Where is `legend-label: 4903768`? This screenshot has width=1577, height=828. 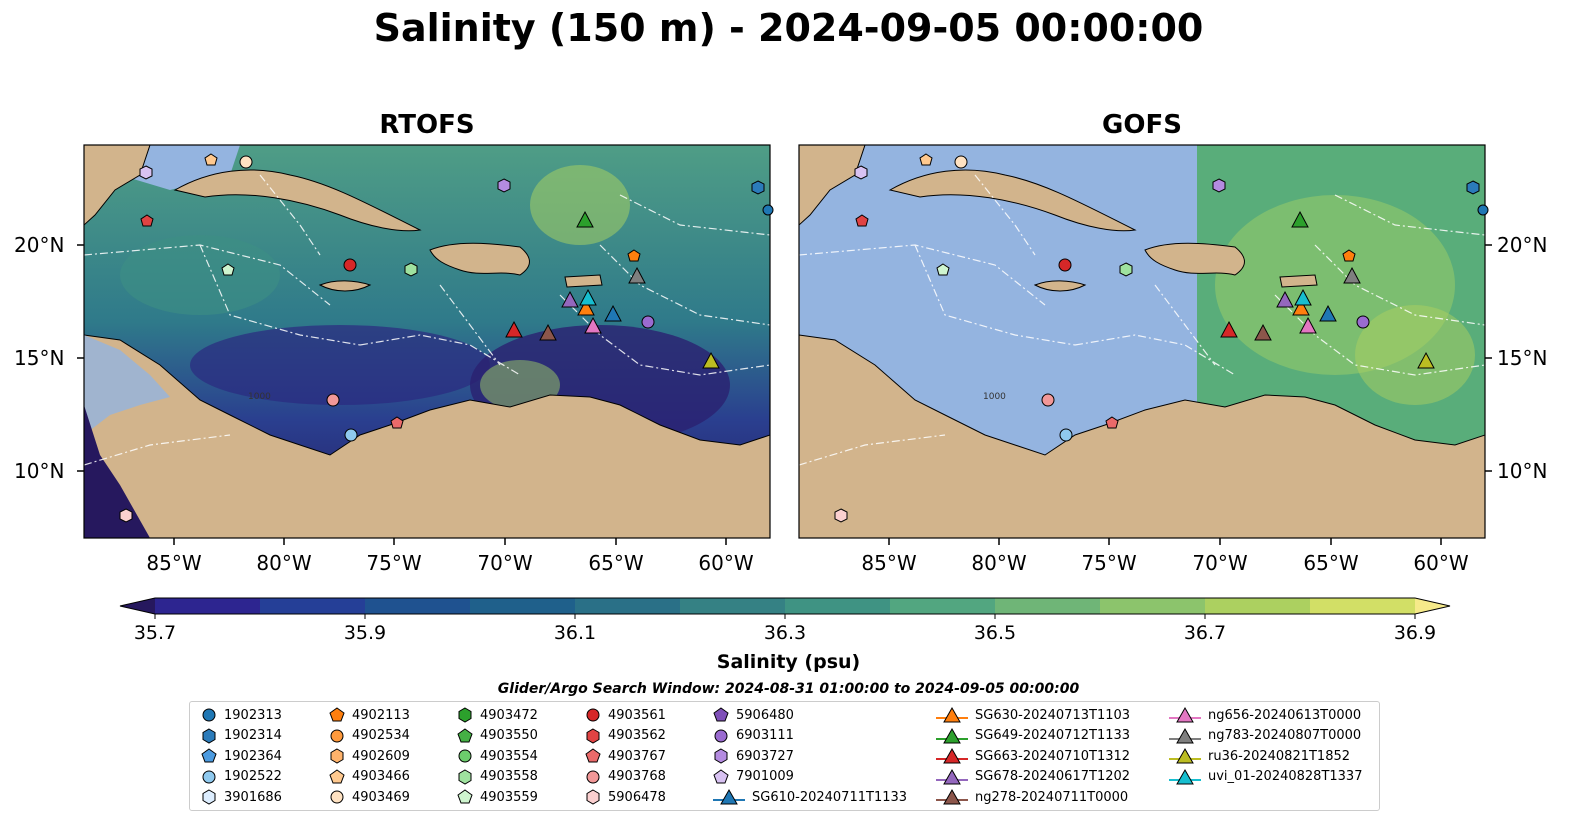
legend-label: 4903768 is located at coordinates (637, 776).